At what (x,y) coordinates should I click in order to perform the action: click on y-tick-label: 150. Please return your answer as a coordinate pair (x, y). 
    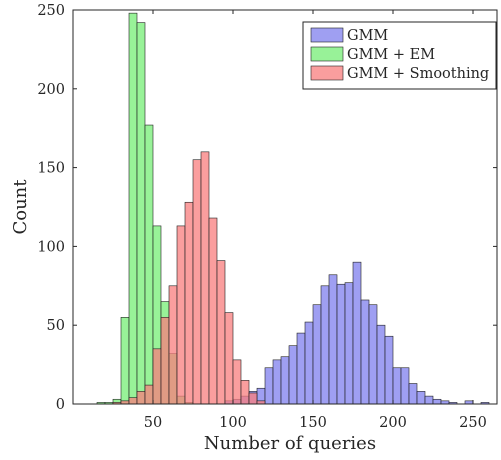
    Looking at the image, I should click on (51, 169).